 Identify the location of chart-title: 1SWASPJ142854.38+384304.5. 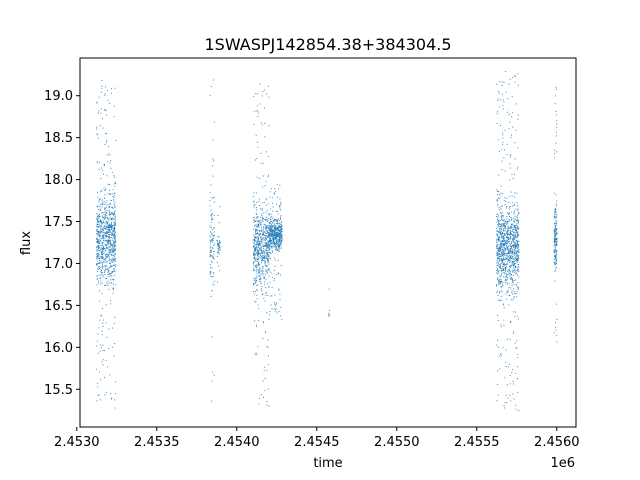
(327, 44).